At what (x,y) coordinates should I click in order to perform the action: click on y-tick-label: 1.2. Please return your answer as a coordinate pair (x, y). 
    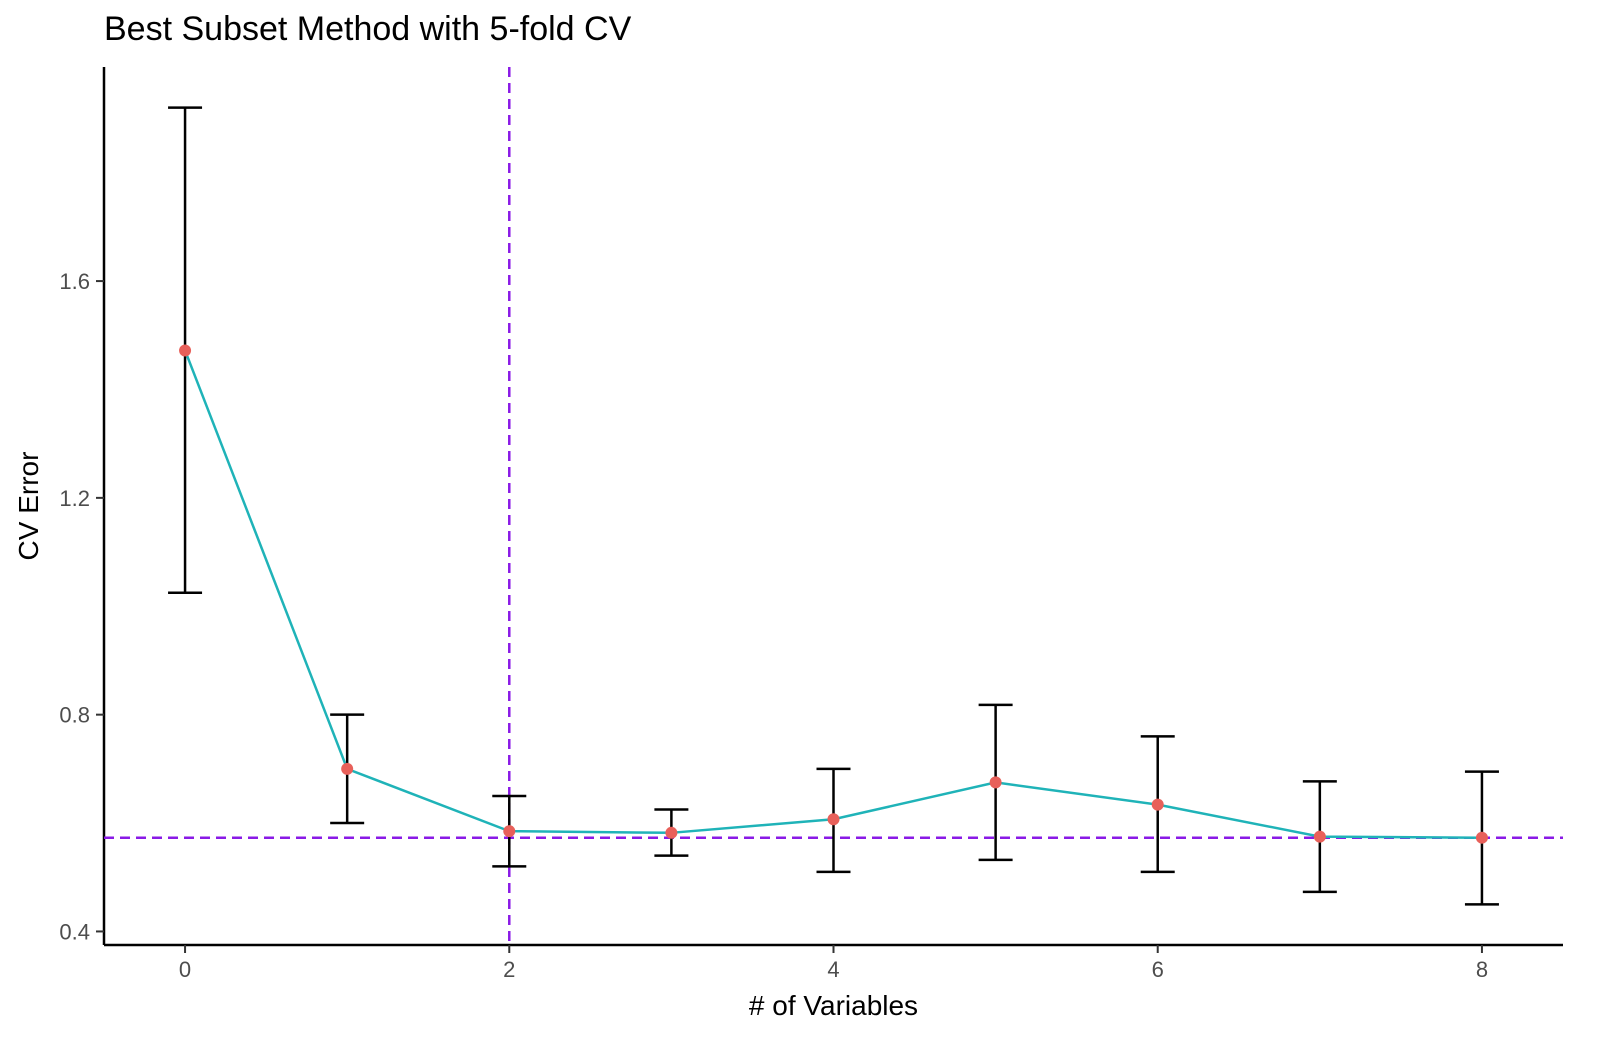
    Looking at the image, I should click on (74, 498).